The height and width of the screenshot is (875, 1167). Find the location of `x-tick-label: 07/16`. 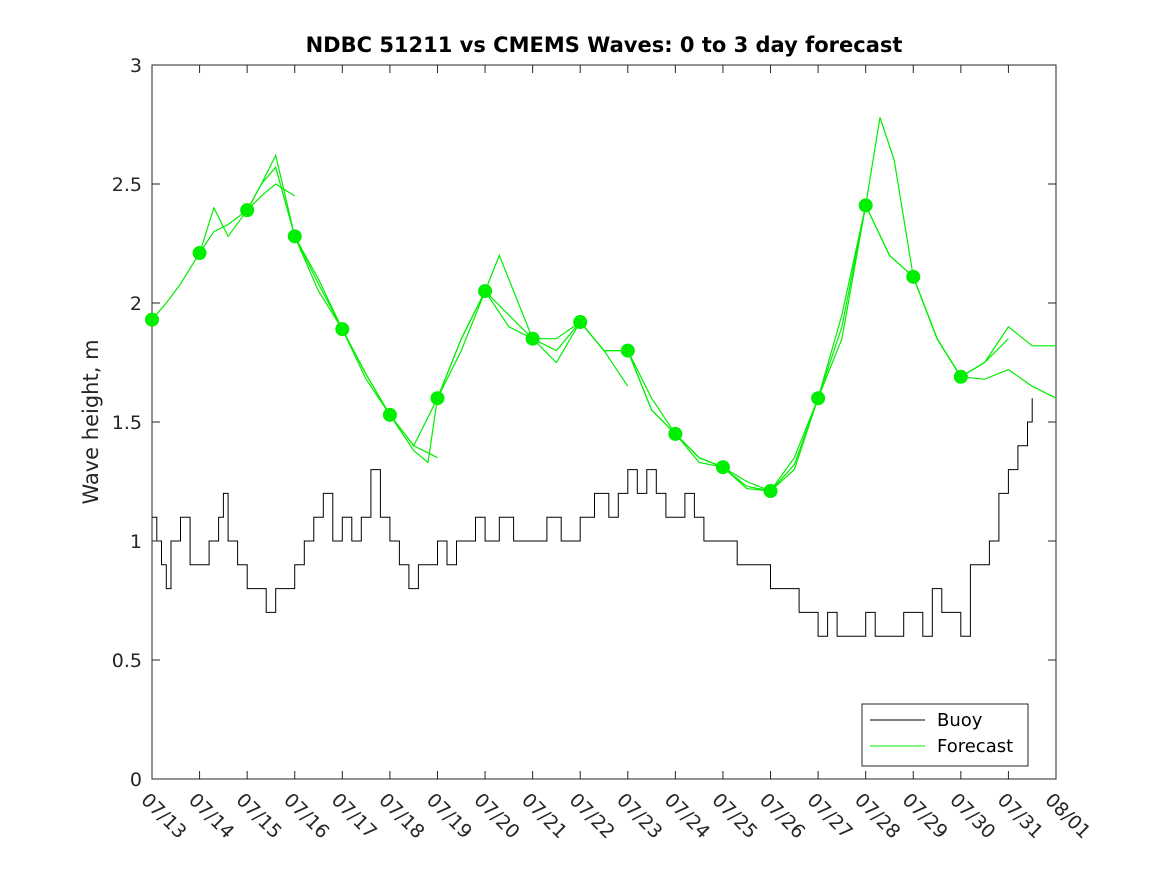

x-tick-label: 07/16 is located at coordinates (306, 816).